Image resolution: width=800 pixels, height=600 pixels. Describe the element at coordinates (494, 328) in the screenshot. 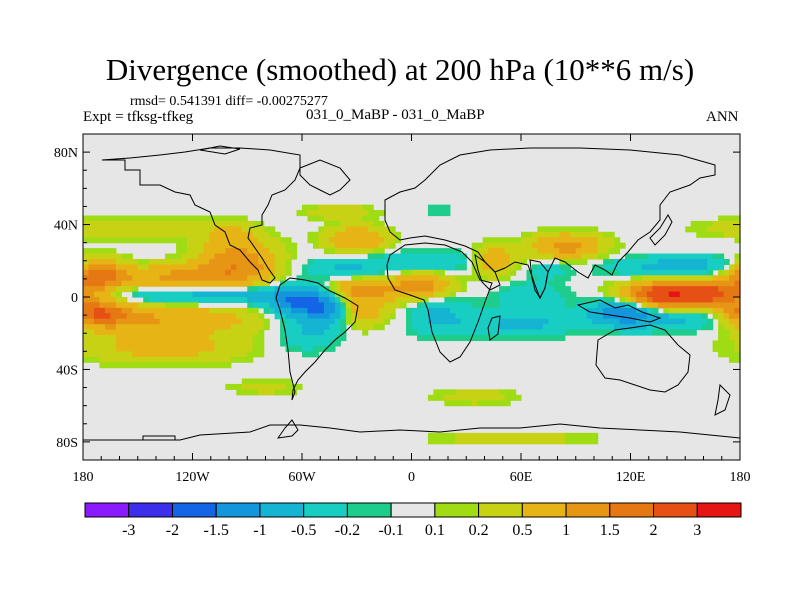

I see `coastline-madagascar` at that location.